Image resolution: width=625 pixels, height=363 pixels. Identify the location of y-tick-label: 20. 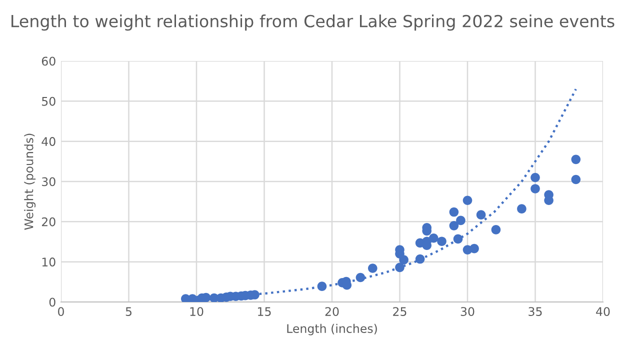
(49, 221).